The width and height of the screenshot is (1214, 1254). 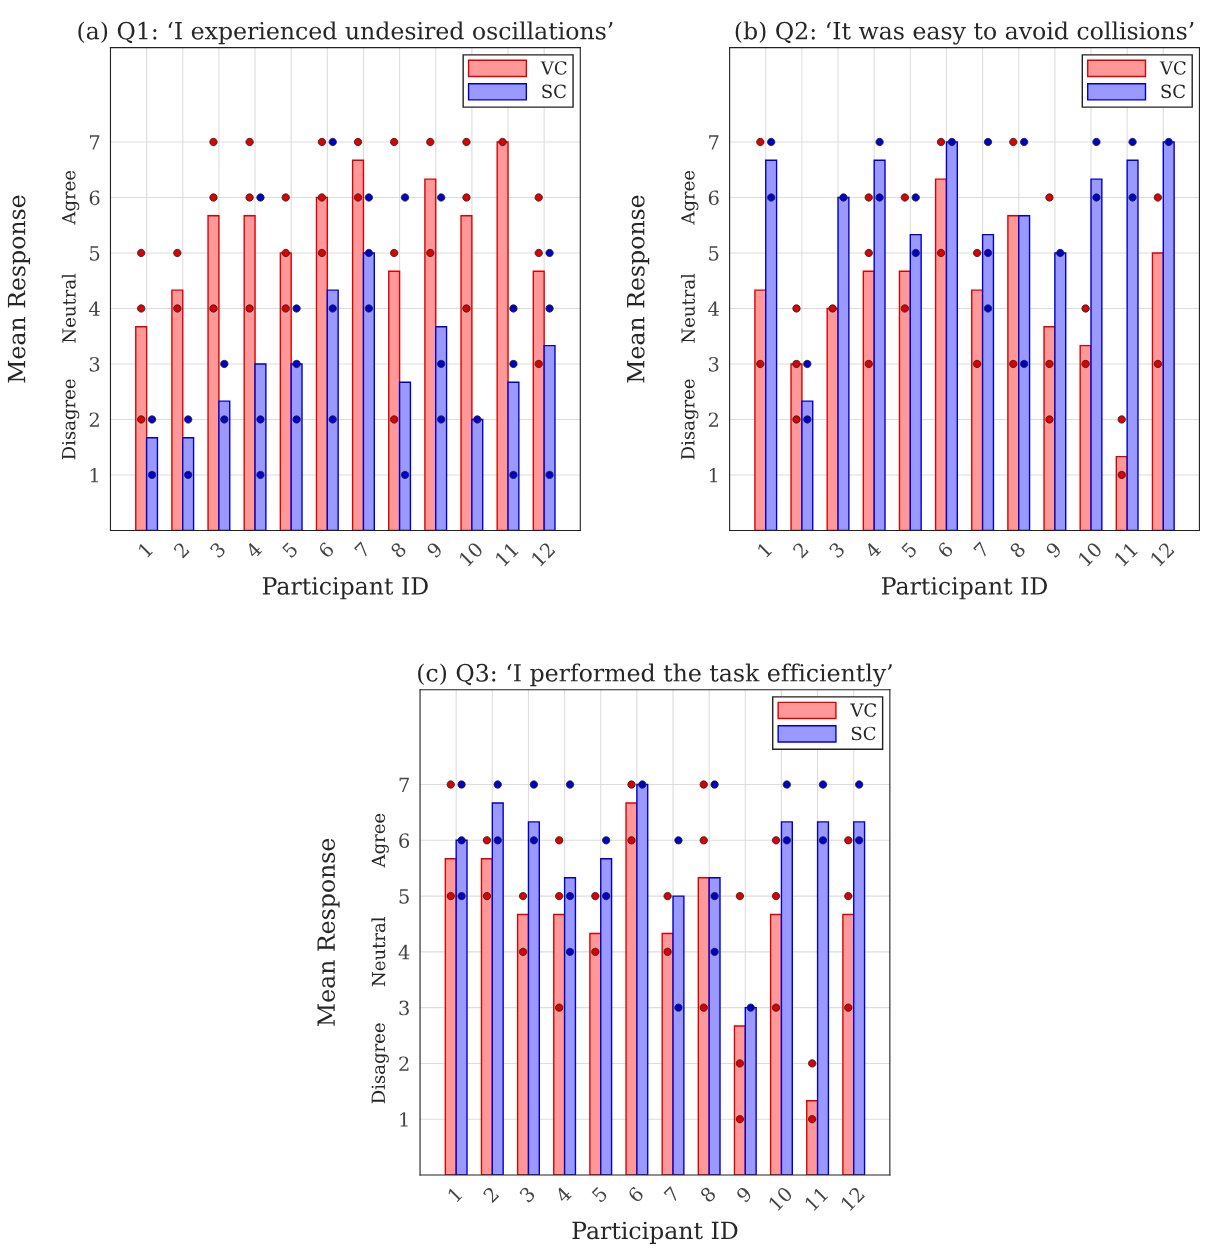 I want to click on x-tick-label: 1, so click(x=764, y=550).